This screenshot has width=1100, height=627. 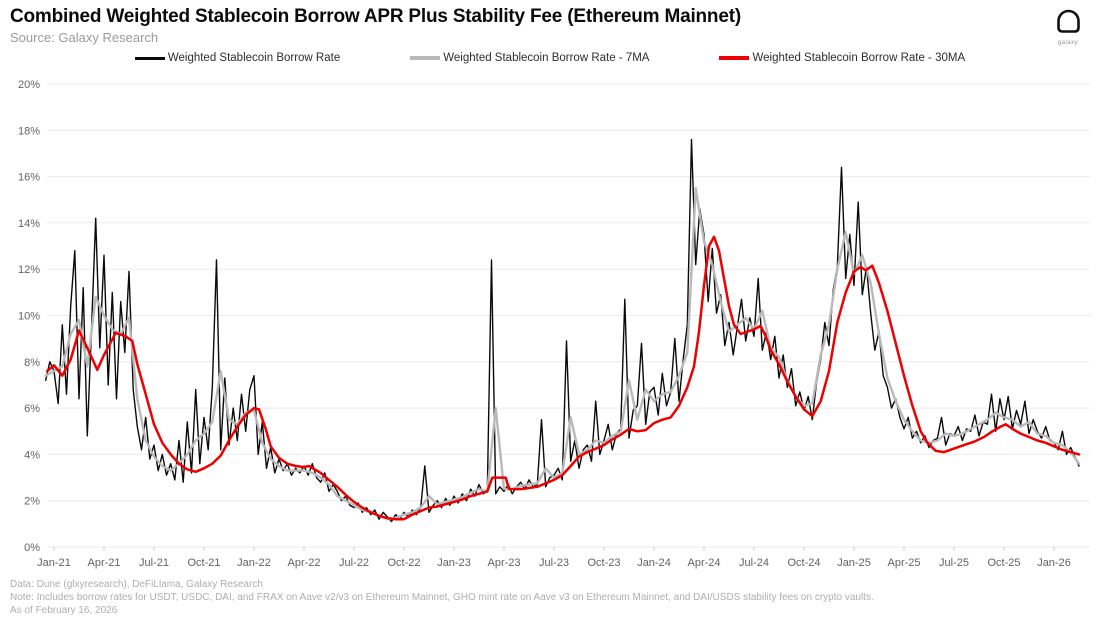 What do you see at coordinates (403, 563) in the screenshot?
I see `x-axis-tick-label: Oct-22` at bounding box center [403, 563].